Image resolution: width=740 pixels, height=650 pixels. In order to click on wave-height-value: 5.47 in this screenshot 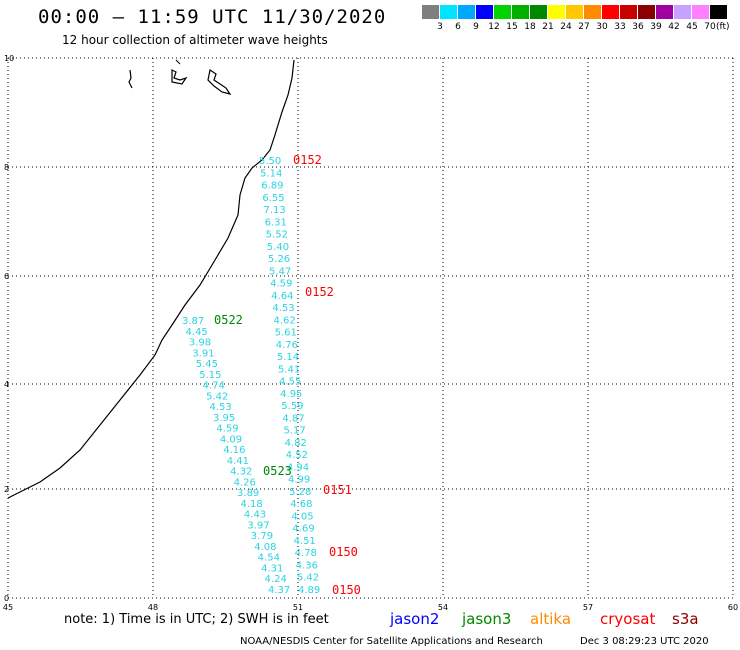, I will do `click(280, 271)`.